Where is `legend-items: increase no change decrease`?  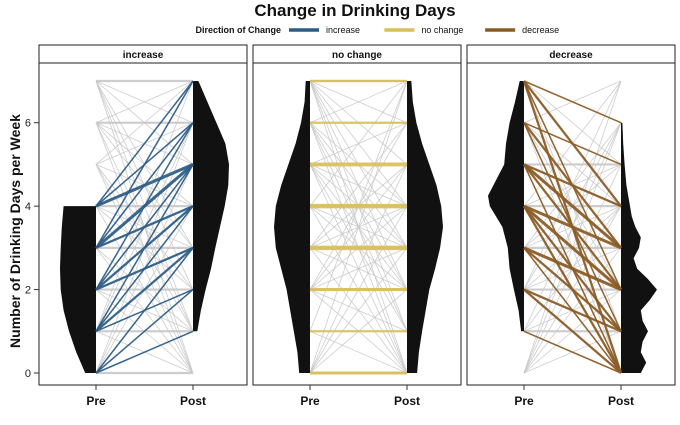 legend-items: increase no change decrease is located at coordinates (424, 30).